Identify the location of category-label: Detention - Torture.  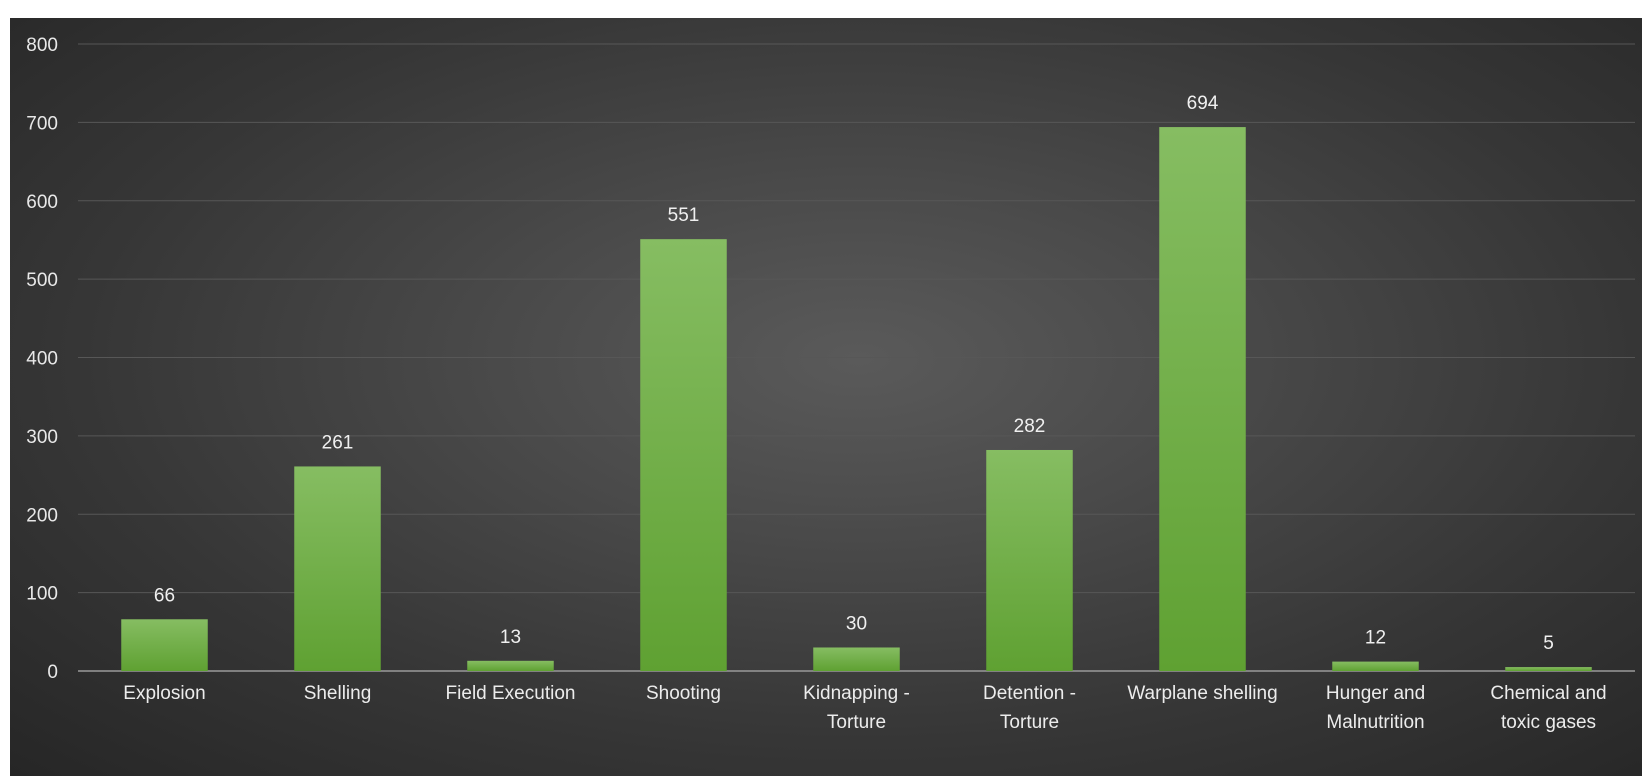
(1029, 708).